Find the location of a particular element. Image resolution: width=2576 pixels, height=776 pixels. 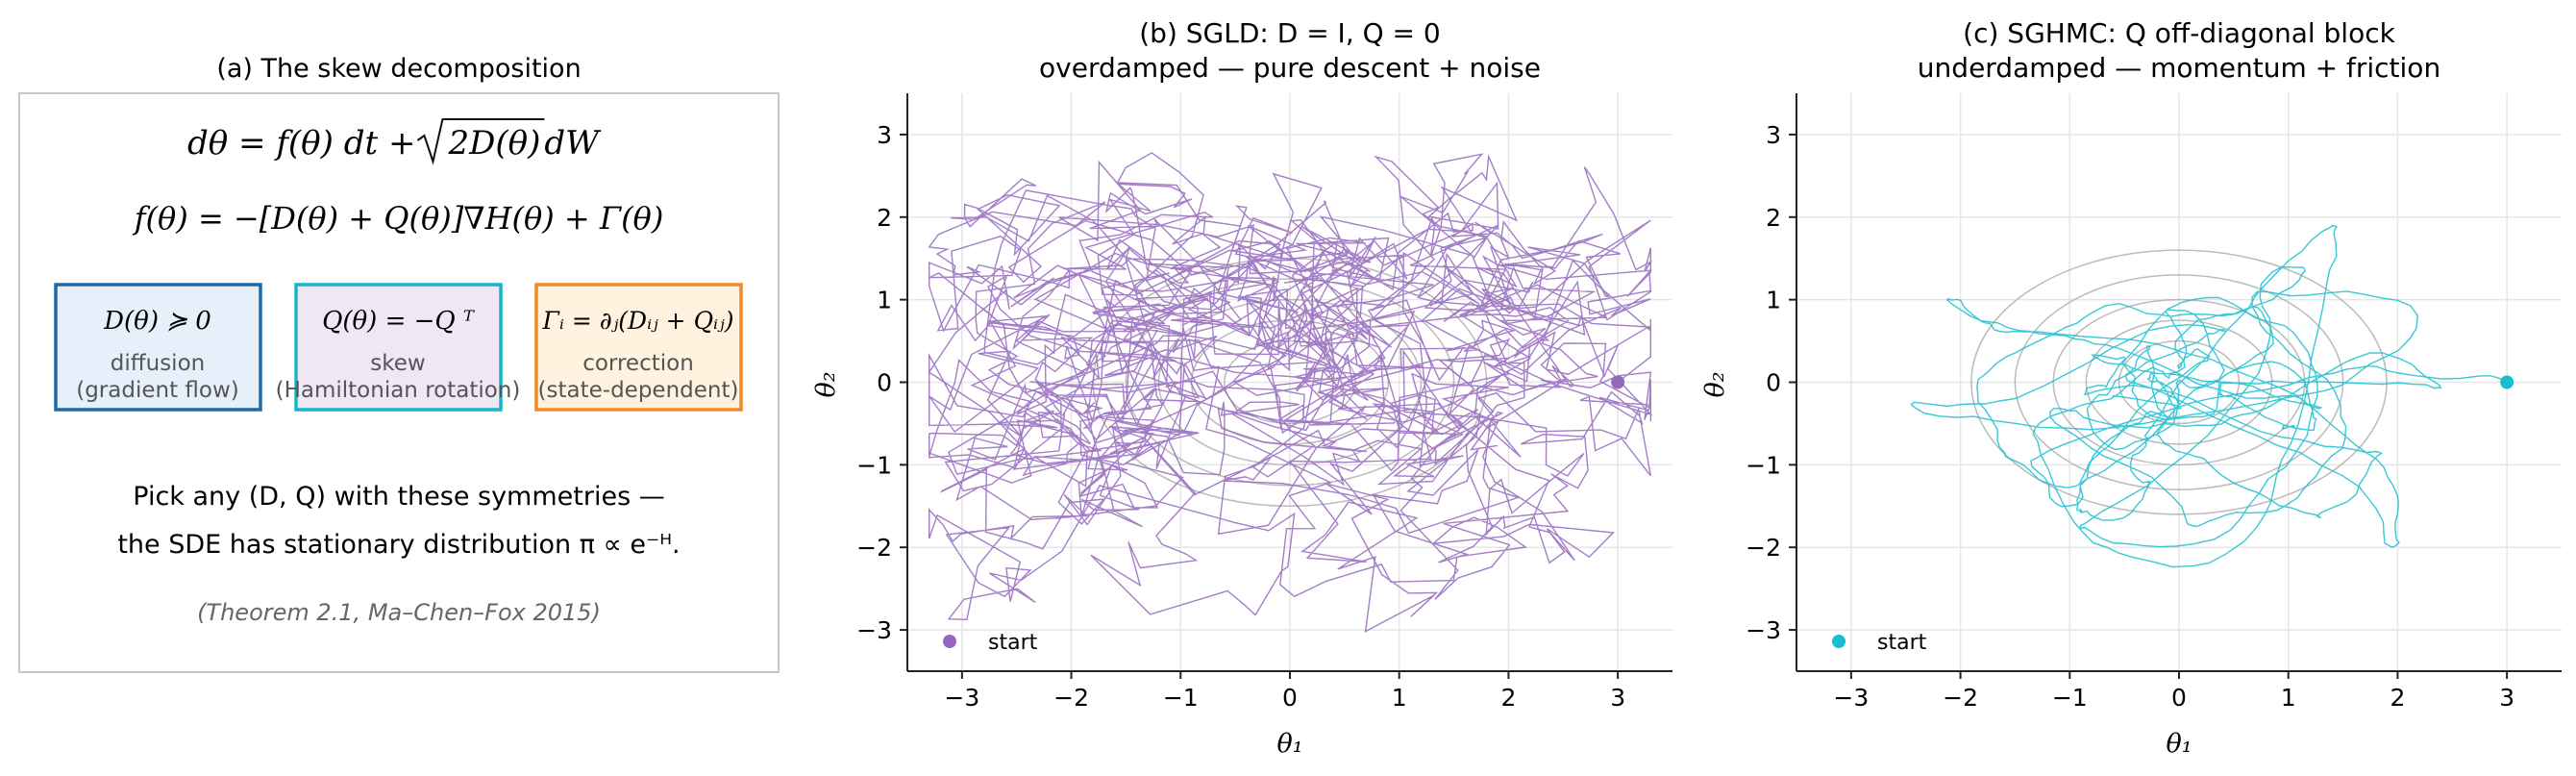

citation: (Theorem 2.1, Ma–Chen–Fox 2015) is located at coordinates (399, 612).